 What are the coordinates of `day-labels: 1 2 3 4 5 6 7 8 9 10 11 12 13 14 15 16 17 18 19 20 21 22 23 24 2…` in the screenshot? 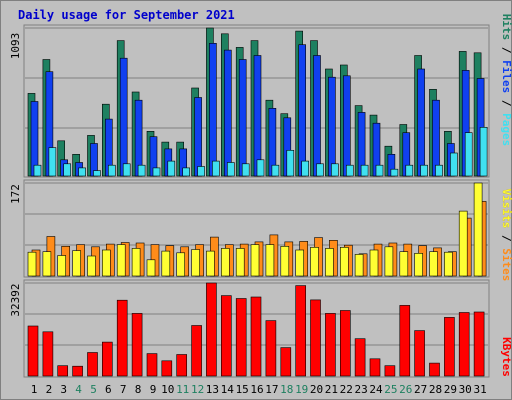 It's located at (259, 389).